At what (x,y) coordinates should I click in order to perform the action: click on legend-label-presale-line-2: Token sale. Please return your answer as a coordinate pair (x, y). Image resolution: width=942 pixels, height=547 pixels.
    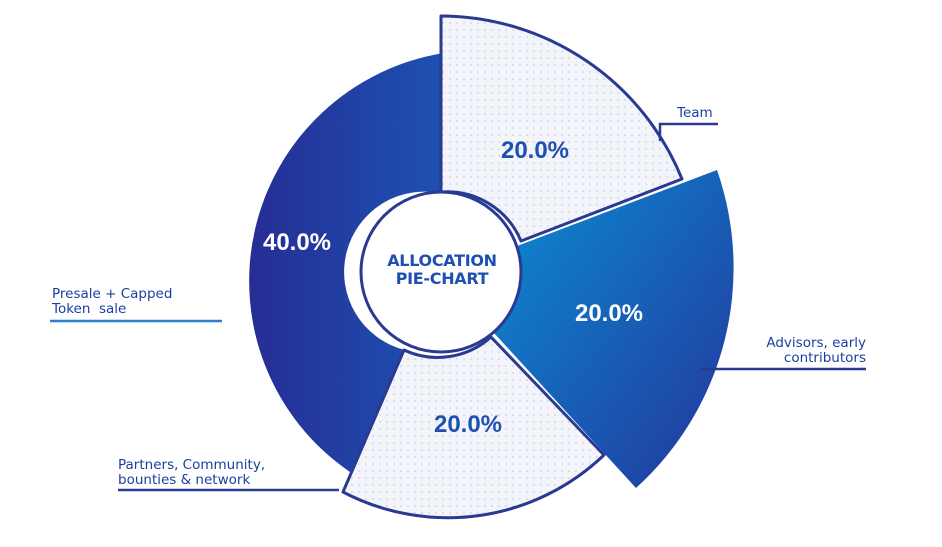
    Looking at the image, I should click on (89, 309).